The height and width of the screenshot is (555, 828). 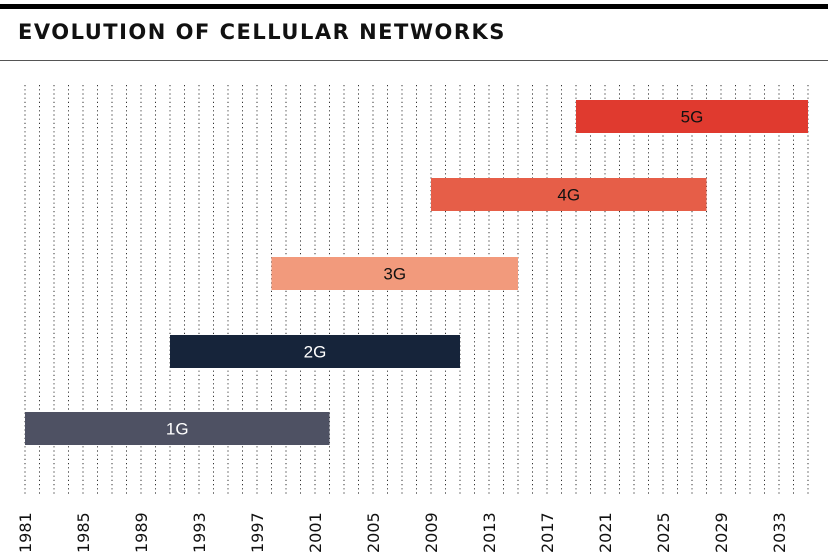 I want to click on chart-title: EVOLUTION OF CELLULAR NETWORKS, so click(x=262, y=32).